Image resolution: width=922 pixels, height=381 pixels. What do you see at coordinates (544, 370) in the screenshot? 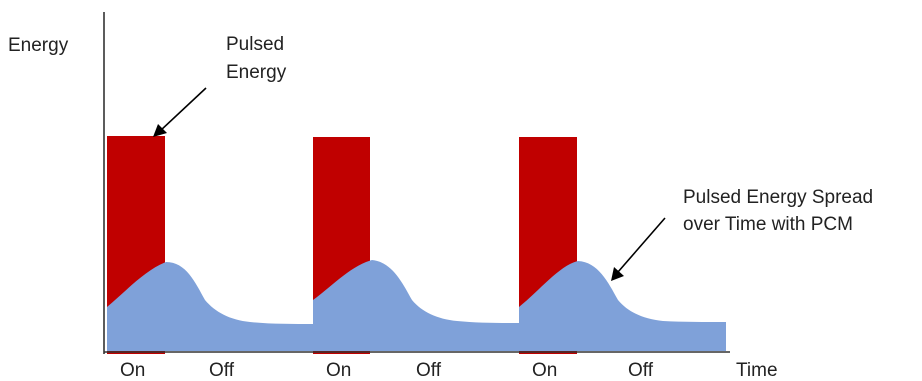
I see `phase-on-label-3: On` at bounding box center [544, 370].